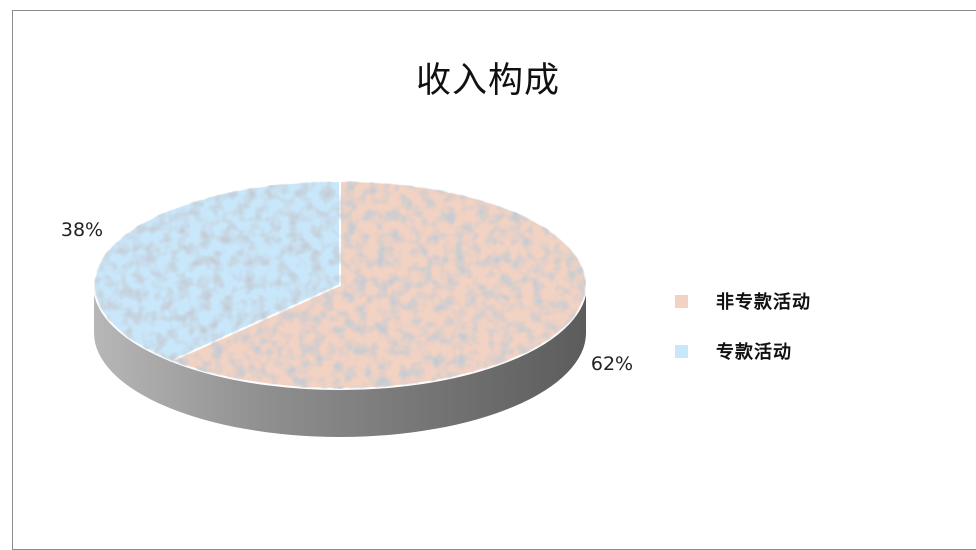 This screenshot has height=550, width=976. I want to click on legend-label: 专款活动, so click(754, 352).